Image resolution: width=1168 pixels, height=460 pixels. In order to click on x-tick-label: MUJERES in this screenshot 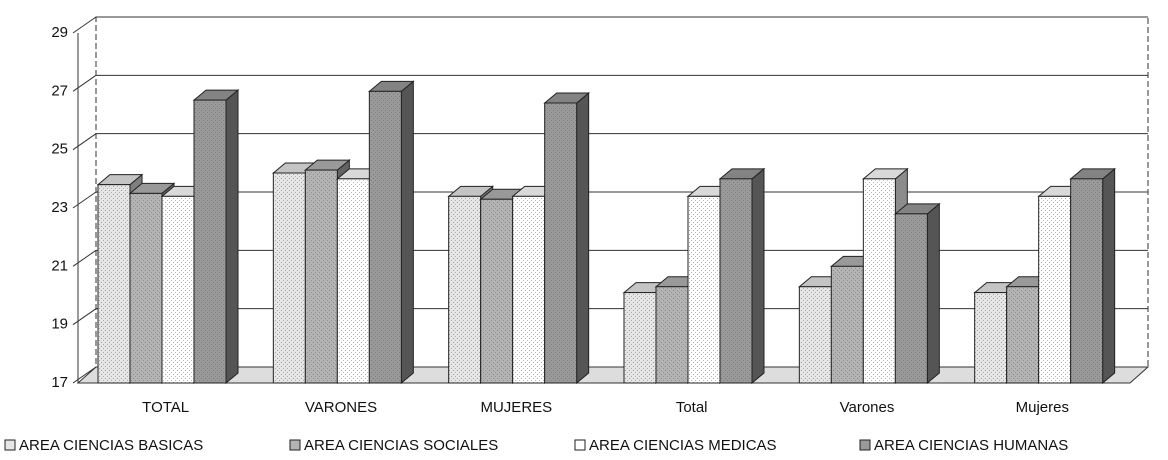, I will do `click(516, 407)`.